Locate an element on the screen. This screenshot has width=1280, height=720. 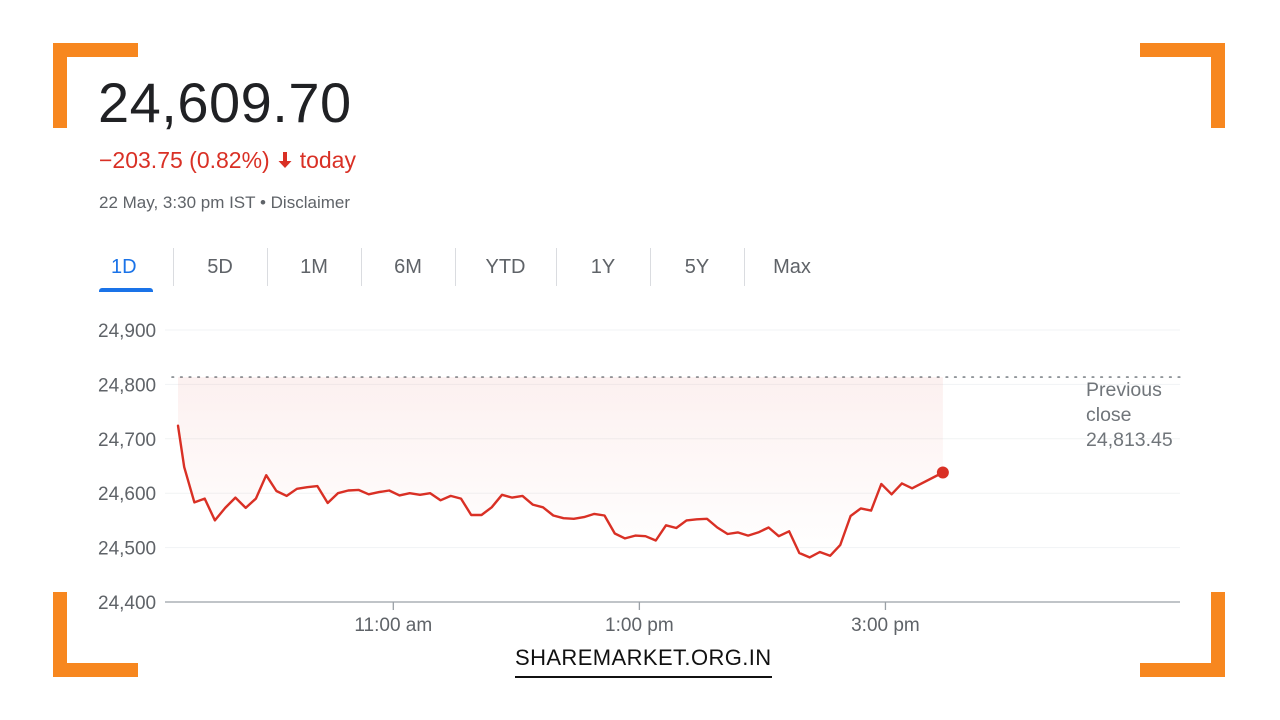
tab-ytd: YTD is located at coordinates (505, 267).